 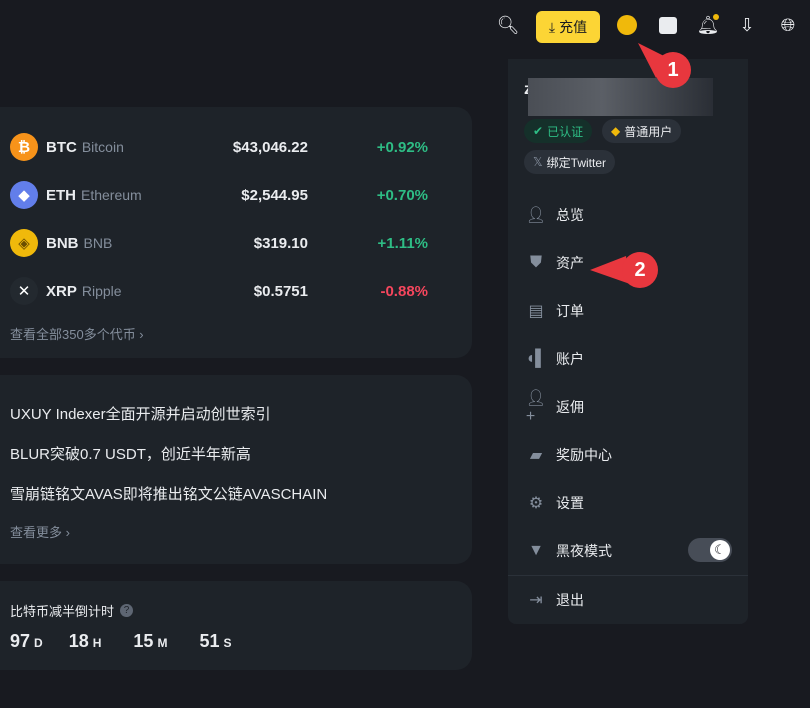 What do you see at coordinates (569, 551) in the screenshot?
I see `menu-item-dark-mode: ▼ 黑夜模式` at bounding box center [569, 551].